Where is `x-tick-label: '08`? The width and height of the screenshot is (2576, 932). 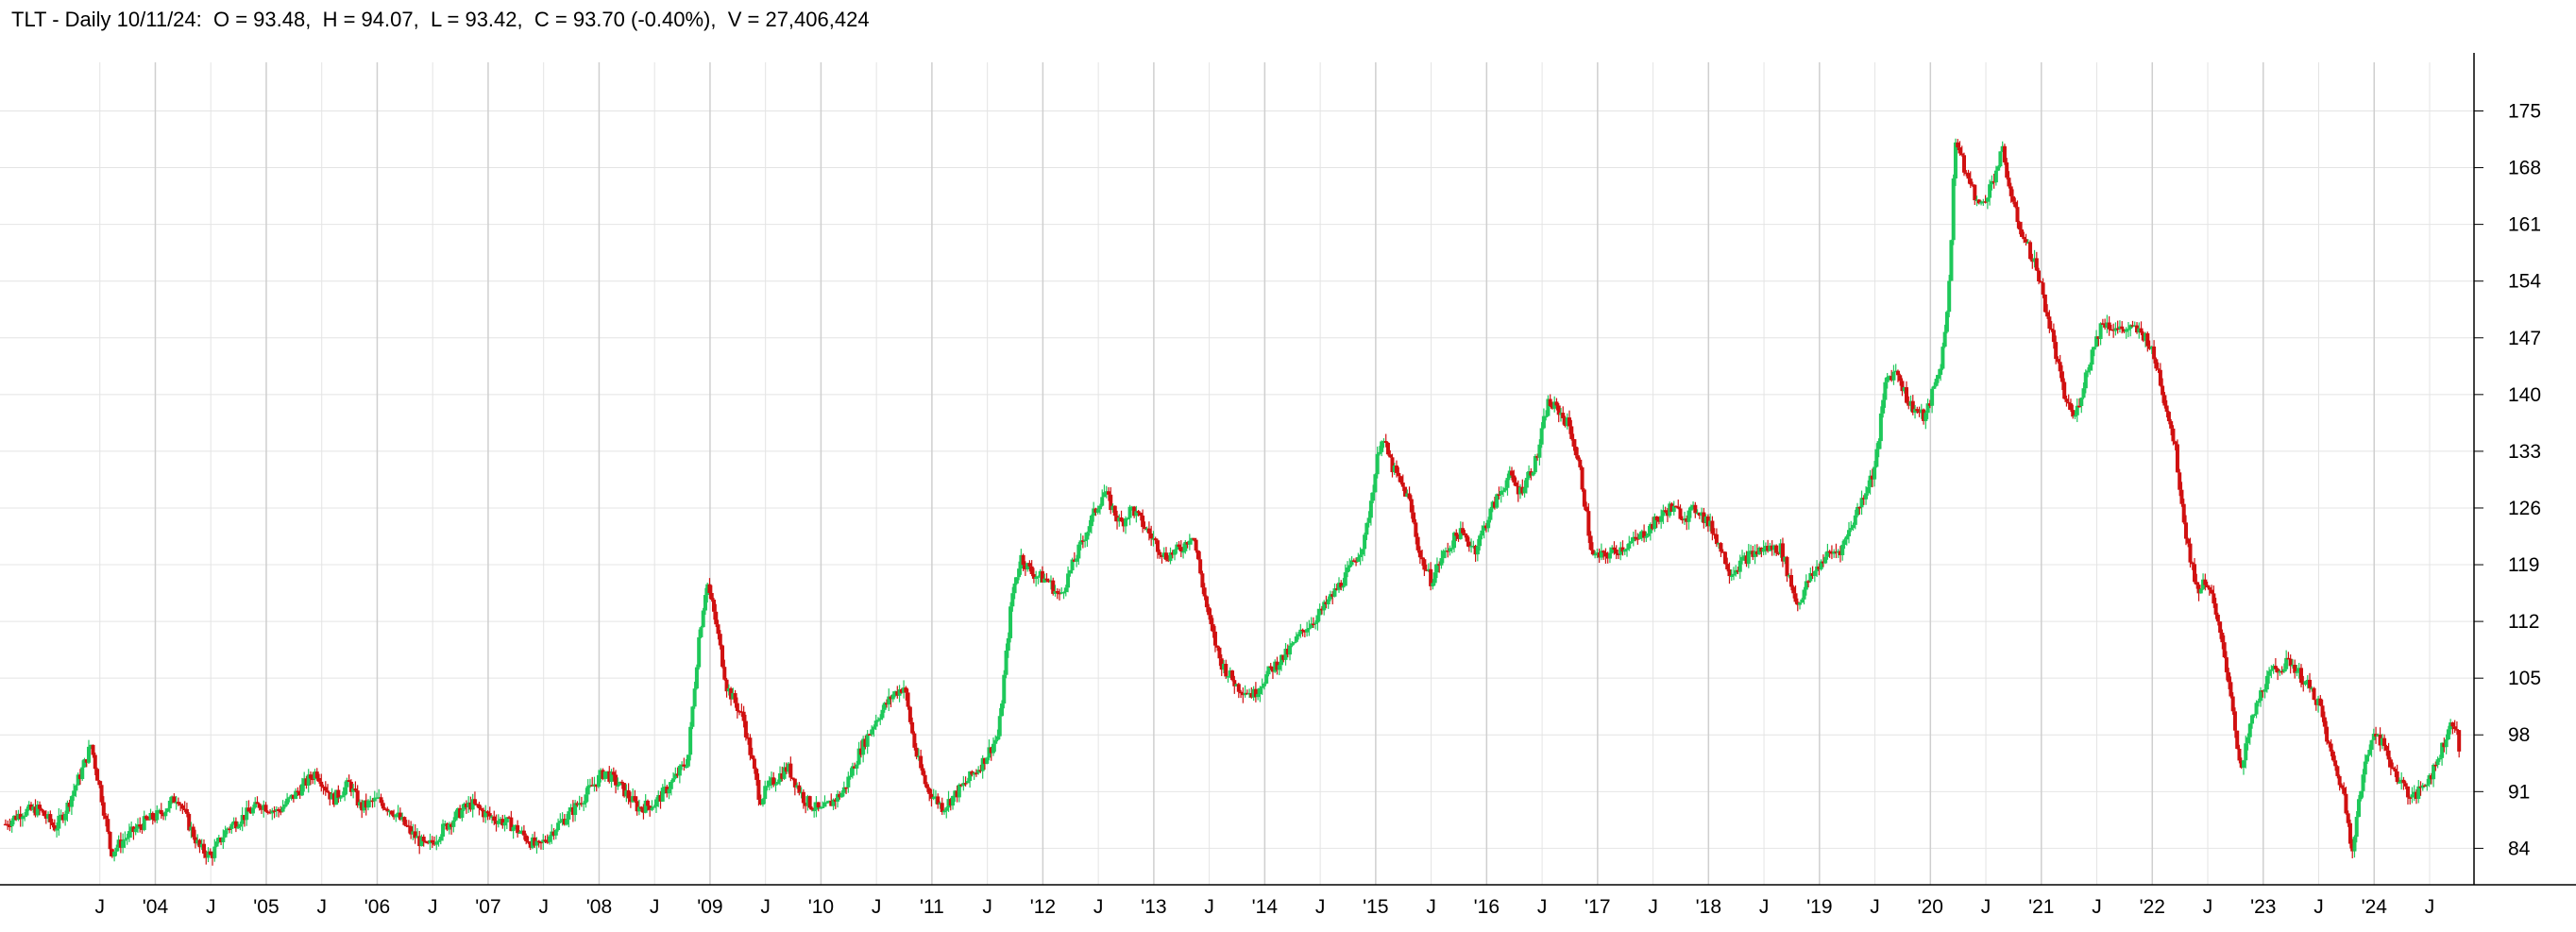 x-tick-label: '08 is located at coordinates (599, 907).